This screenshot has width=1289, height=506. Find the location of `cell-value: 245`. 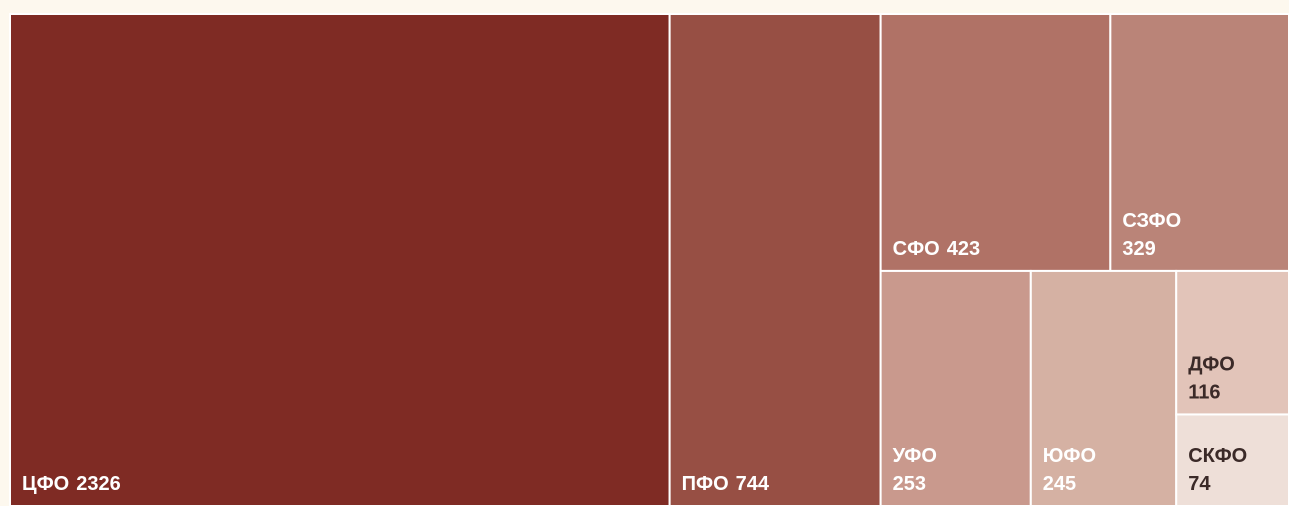

cell-value: 245 is located at coordinates (1059, 484).